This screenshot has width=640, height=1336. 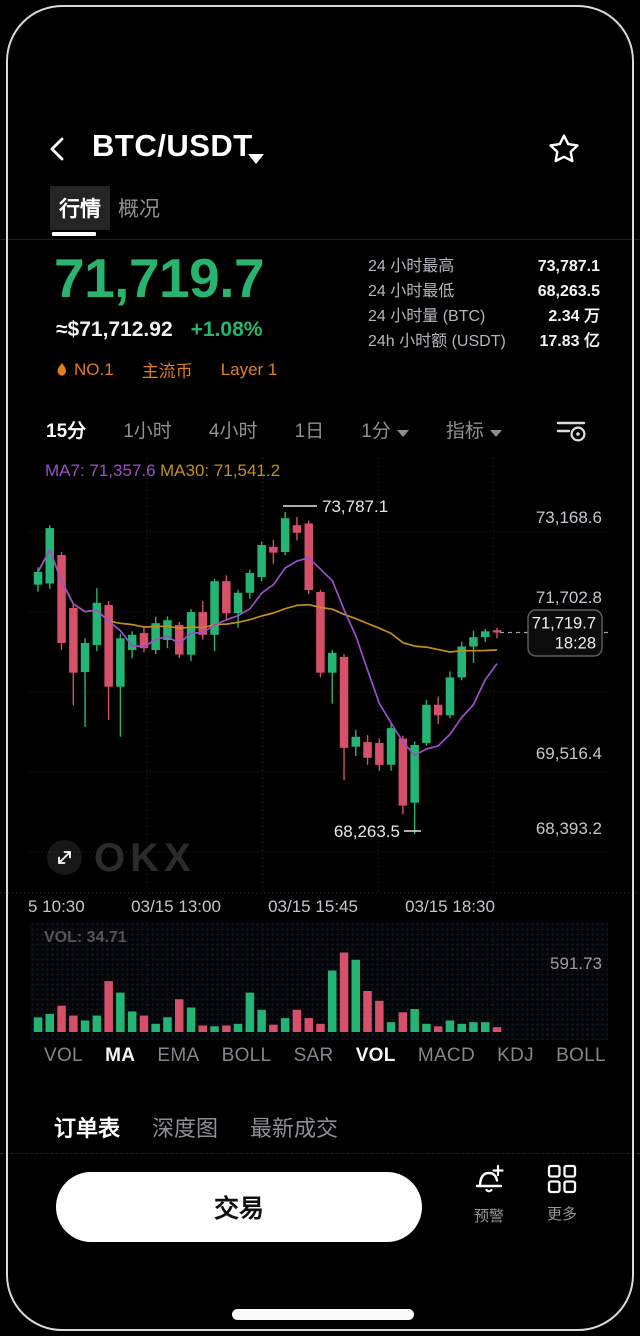 What do you see at coordinates (569, 828) in the screenshot?
I see `y-axis-label: 68,393.2` at bounding box center [569, 828].